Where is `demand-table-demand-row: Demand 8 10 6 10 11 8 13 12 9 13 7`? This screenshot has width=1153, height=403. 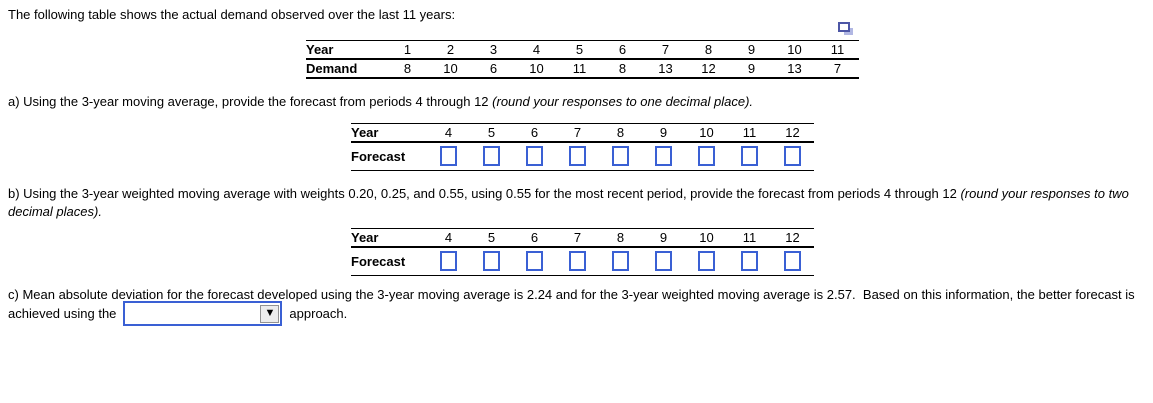
demand-table-demand-row: Demand 8 10 6 10 11 8 13 12 9 13 7 is located at coordinates (582, 68).